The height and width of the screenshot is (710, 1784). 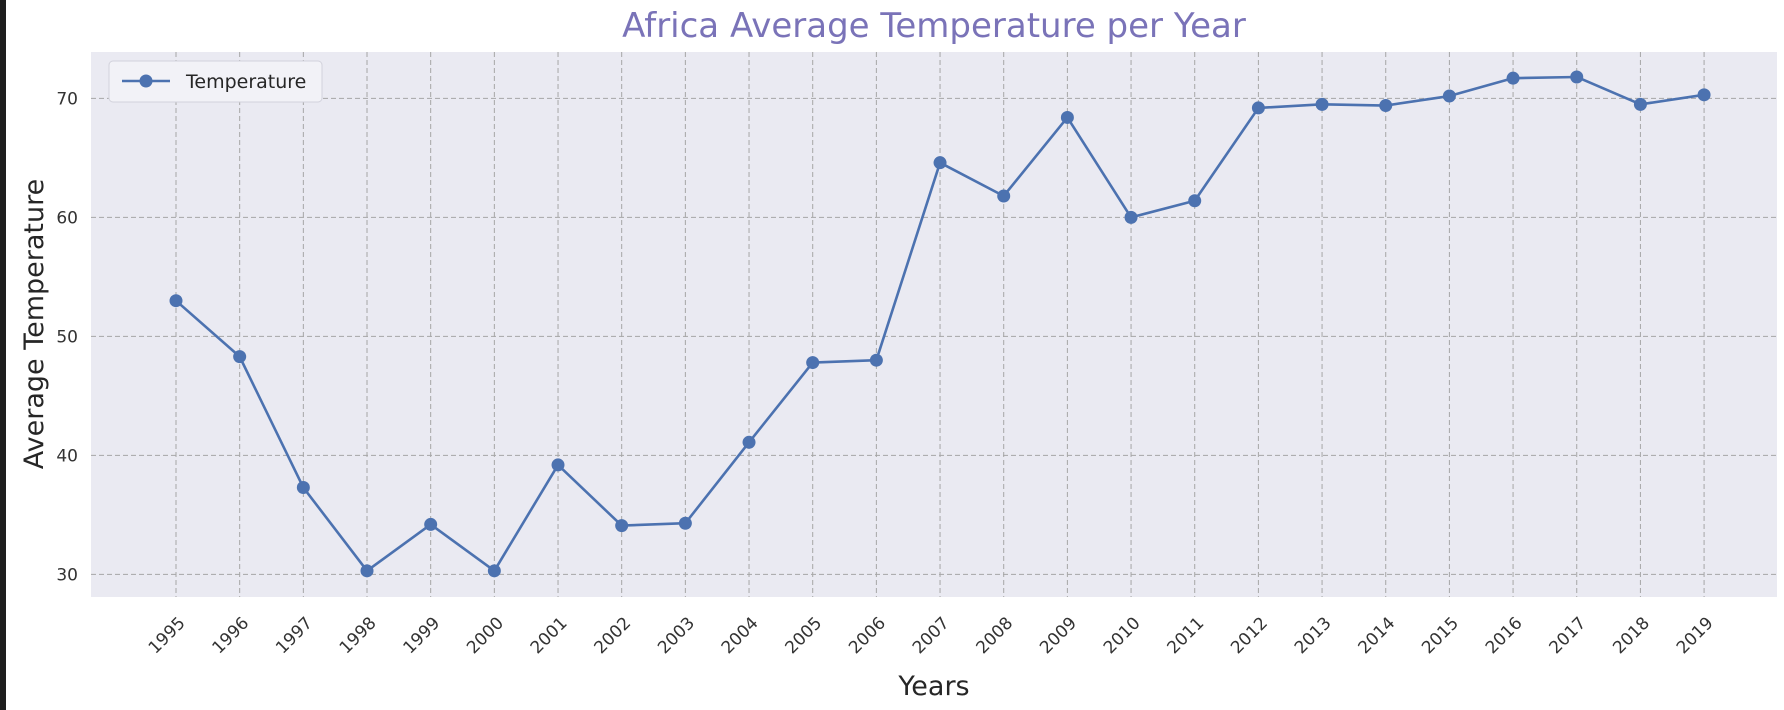 I want to click on x-tick-label: 2009, so click(x=1058, y=635).